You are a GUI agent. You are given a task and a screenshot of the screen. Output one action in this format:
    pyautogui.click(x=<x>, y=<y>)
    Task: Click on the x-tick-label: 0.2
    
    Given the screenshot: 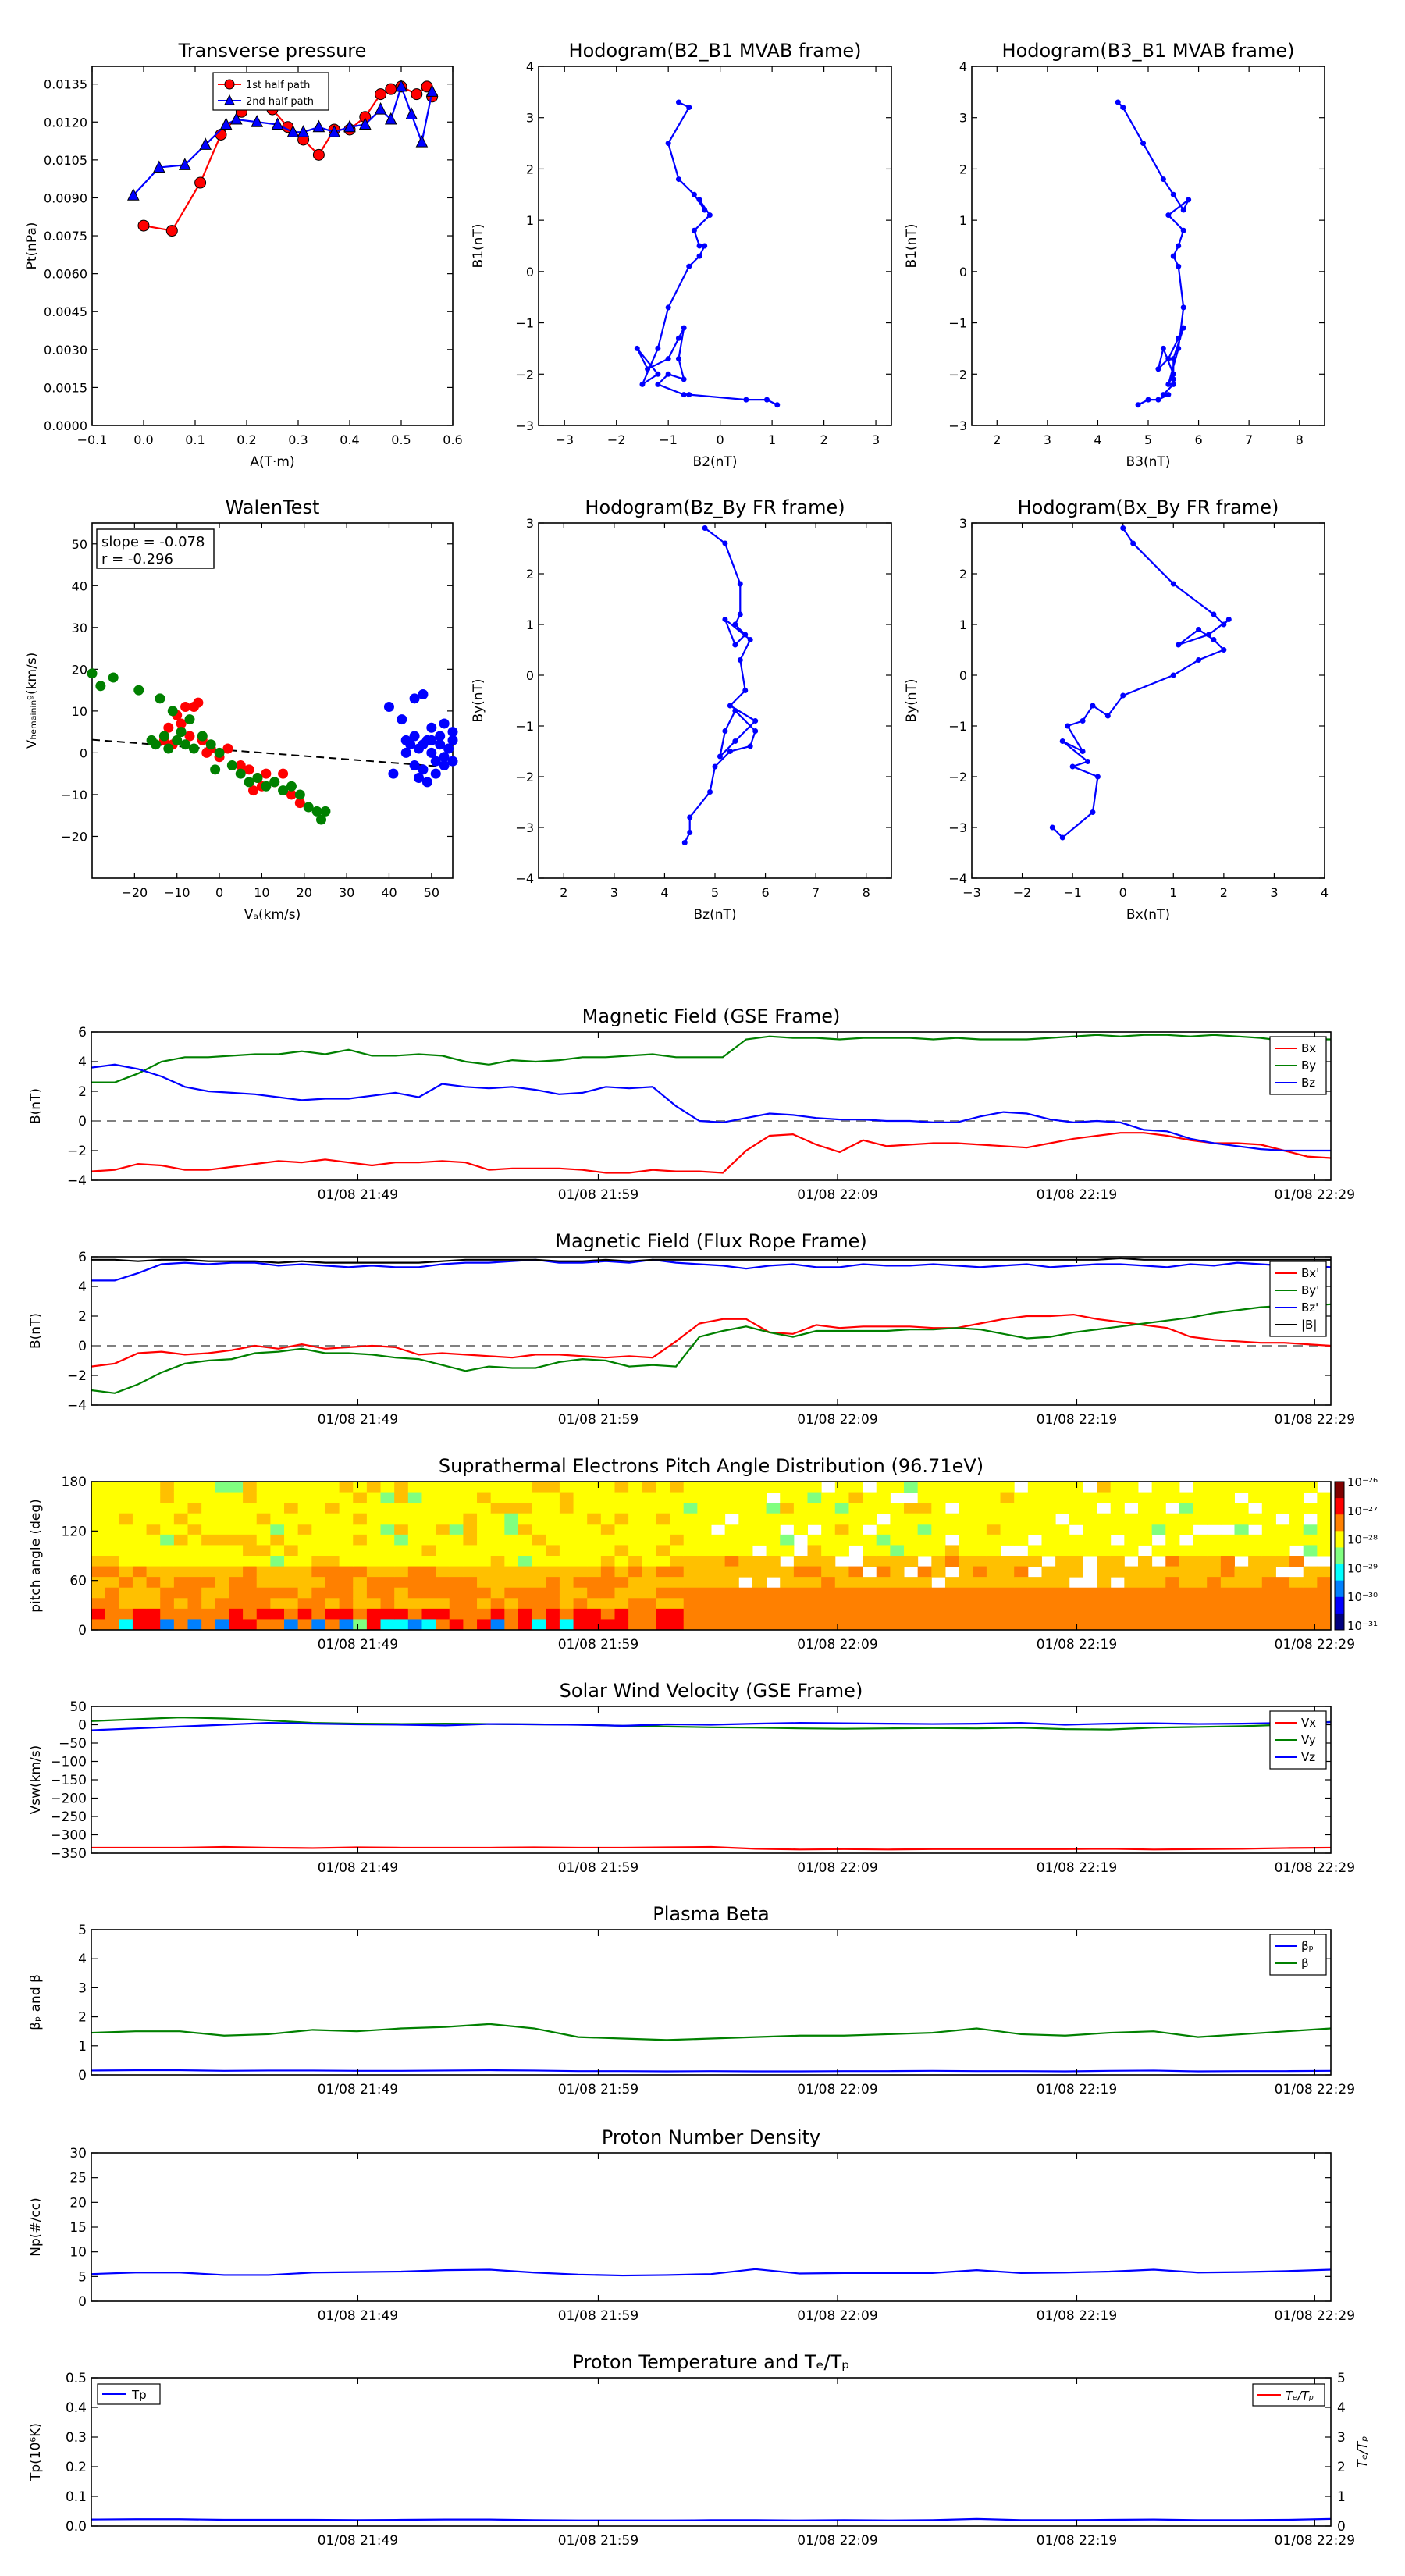 What is the action you would take?
    pyautogui.click(x=246, y=439)
    